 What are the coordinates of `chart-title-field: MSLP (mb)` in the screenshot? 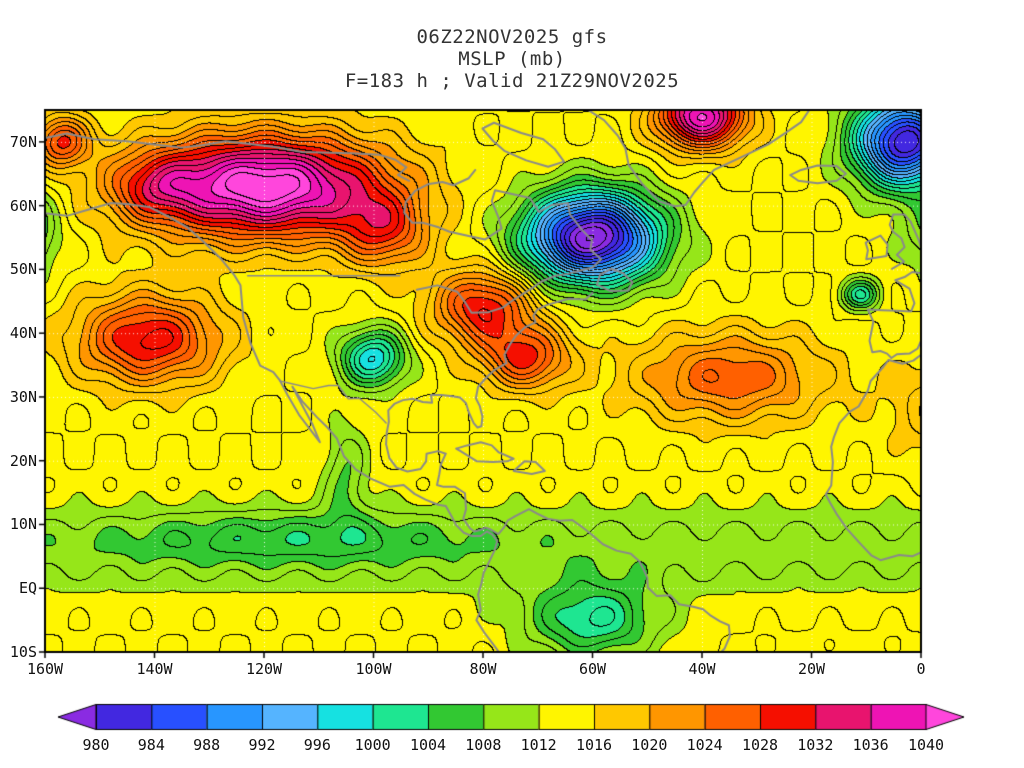 It's located at (512, 59).